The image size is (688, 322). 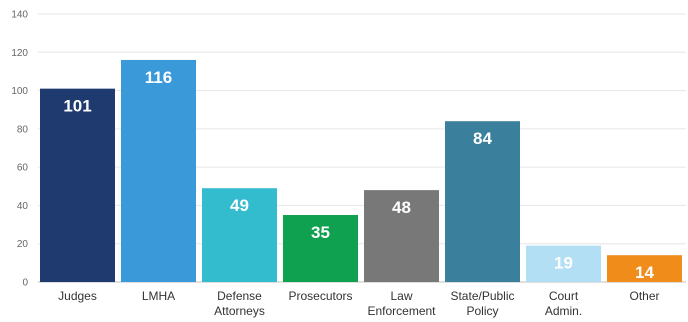 What do you see at coordinates (482, 138) in the screenshot?
I see `data-label: 84` at bounding box center [482, 138].